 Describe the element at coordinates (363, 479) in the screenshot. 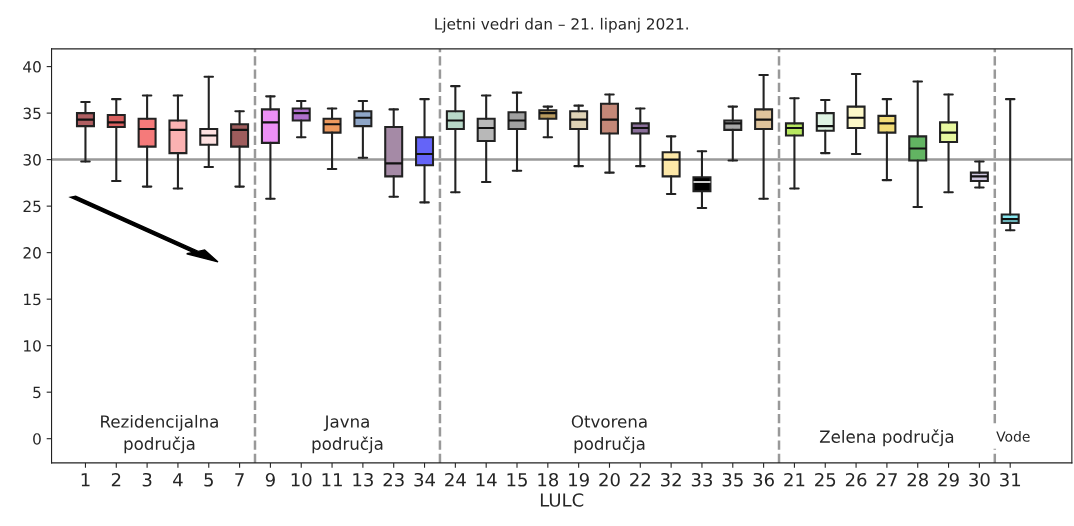

I see `x-tick-label: 13` at that location.